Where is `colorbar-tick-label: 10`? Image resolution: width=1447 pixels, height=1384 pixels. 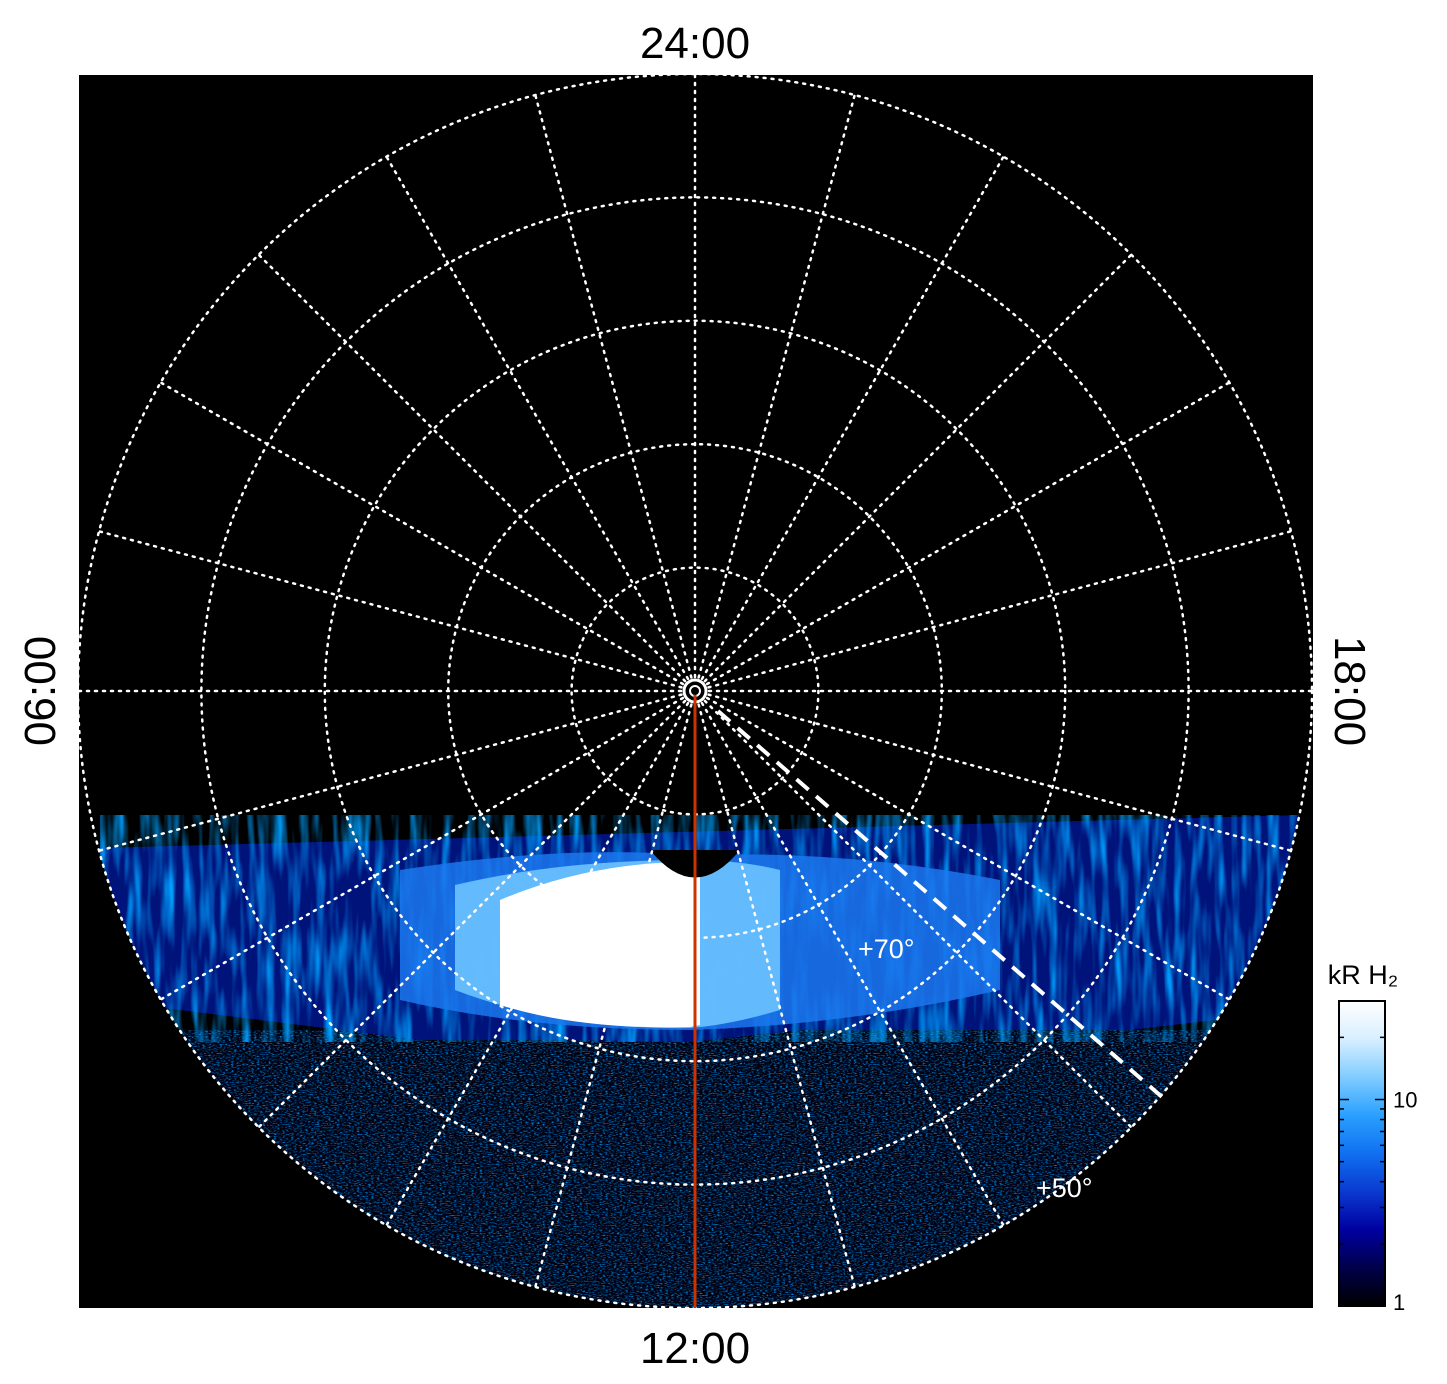
colorbar-tick-label: 10 is located at coordinates (1405, 1100).